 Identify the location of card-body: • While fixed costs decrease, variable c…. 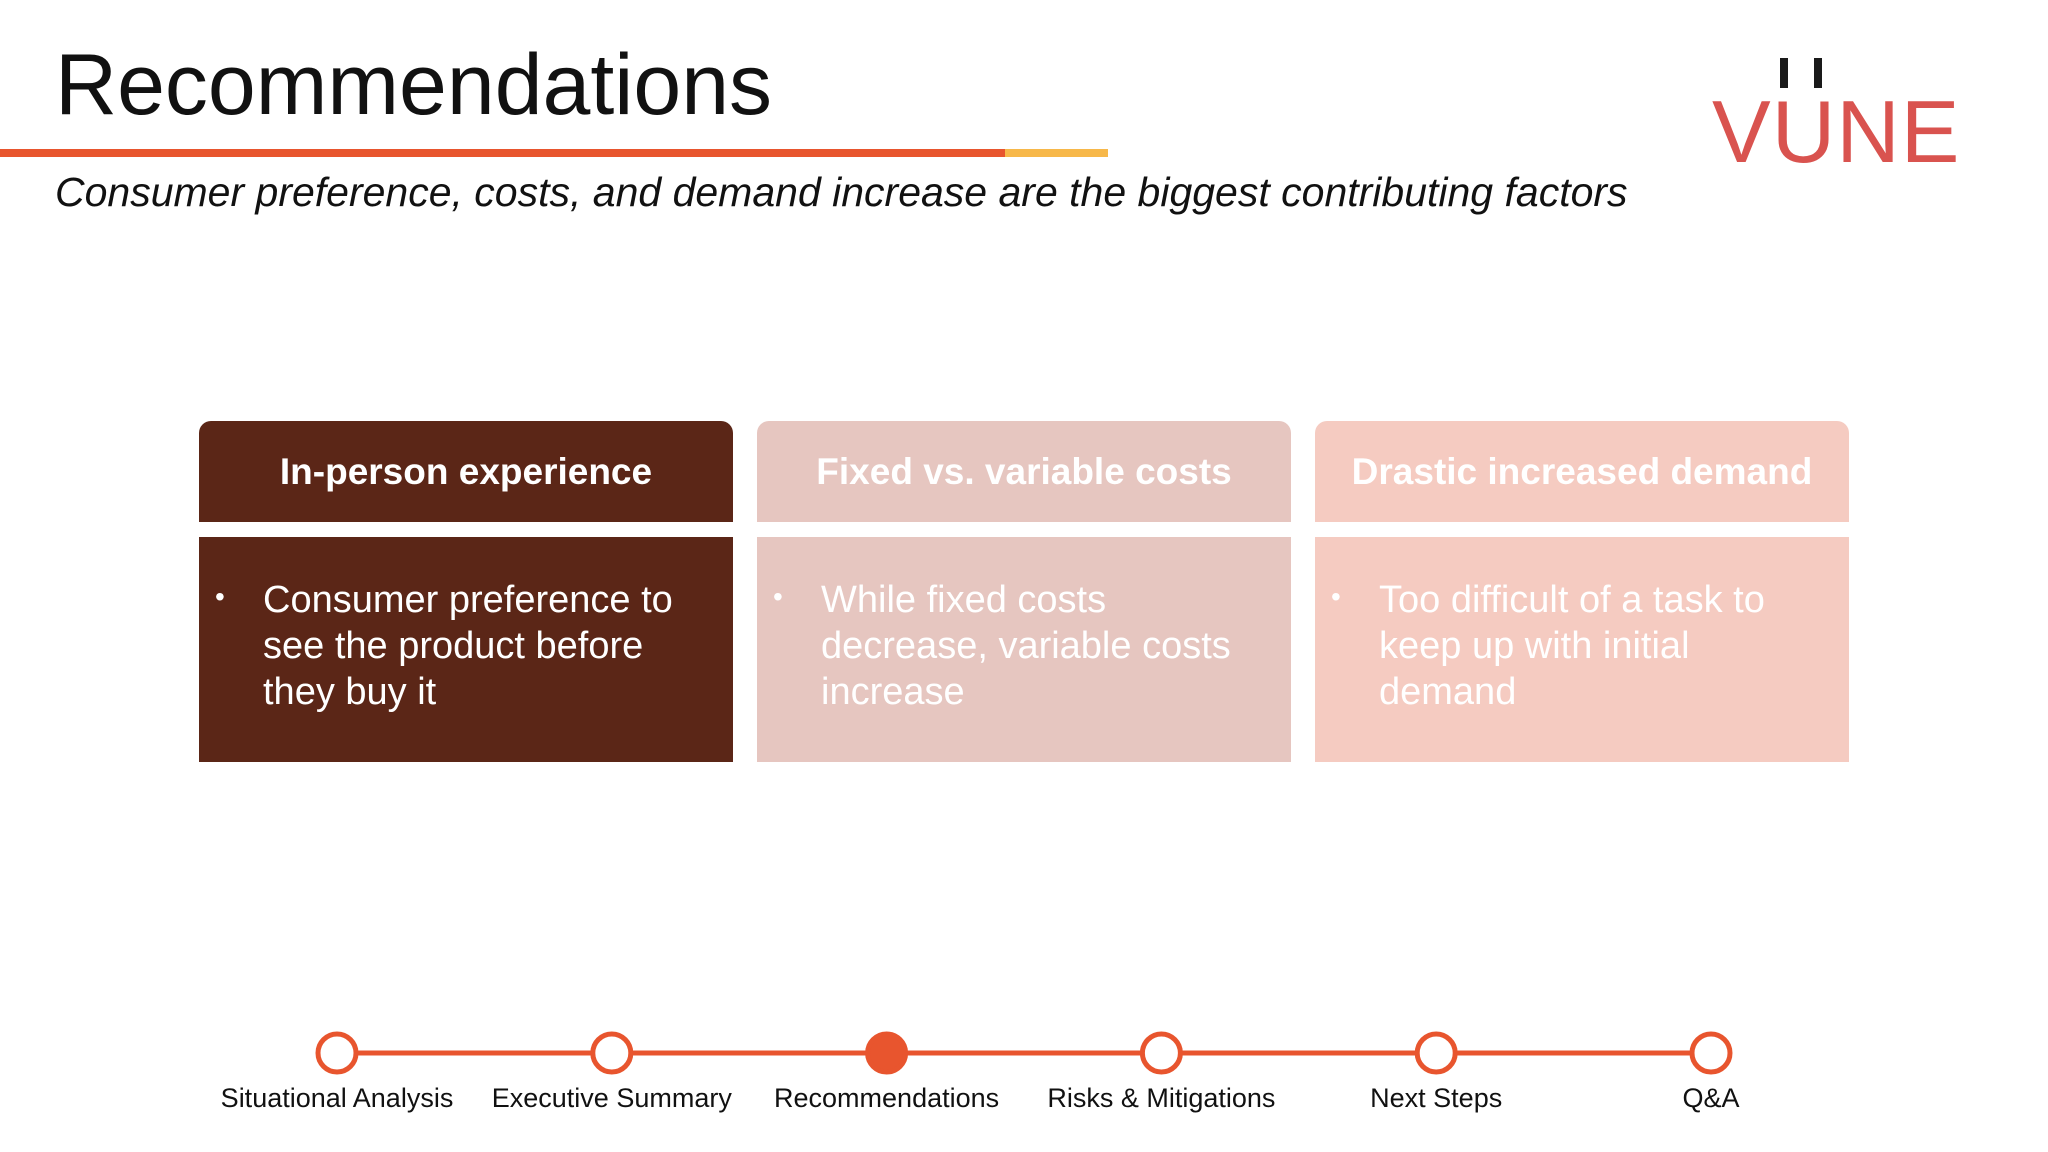
(1024, 649).